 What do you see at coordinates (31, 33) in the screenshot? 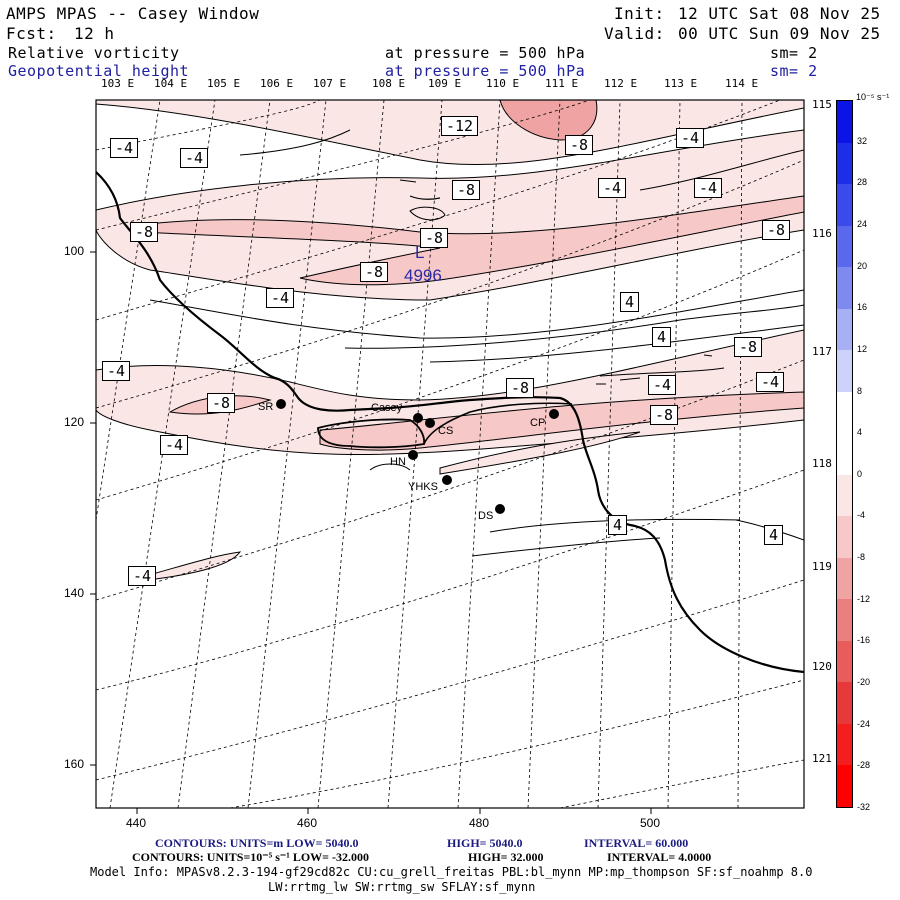
I see `forecast-label: Fcst:` at bounding box center [31, 33].